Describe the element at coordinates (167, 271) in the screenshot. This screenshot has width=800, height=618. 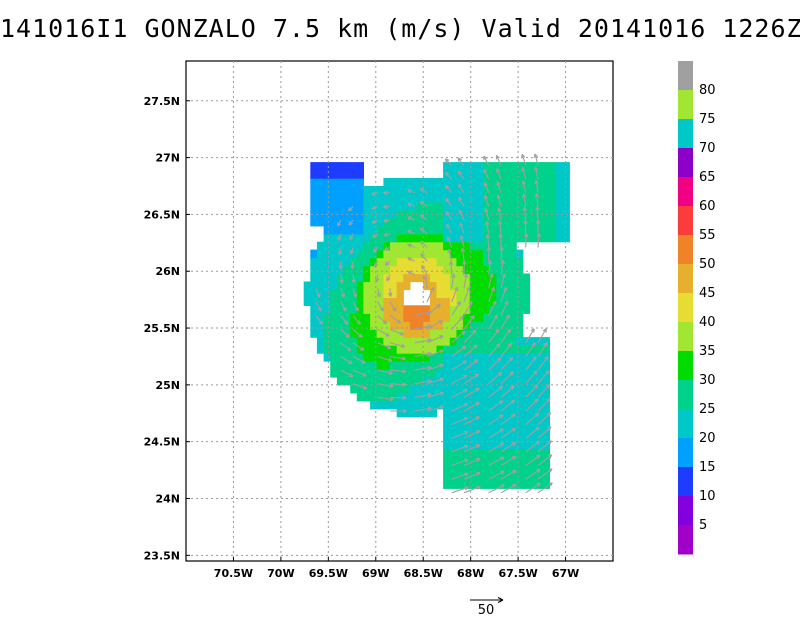
I see `y-tick-label: 26N` at that location.